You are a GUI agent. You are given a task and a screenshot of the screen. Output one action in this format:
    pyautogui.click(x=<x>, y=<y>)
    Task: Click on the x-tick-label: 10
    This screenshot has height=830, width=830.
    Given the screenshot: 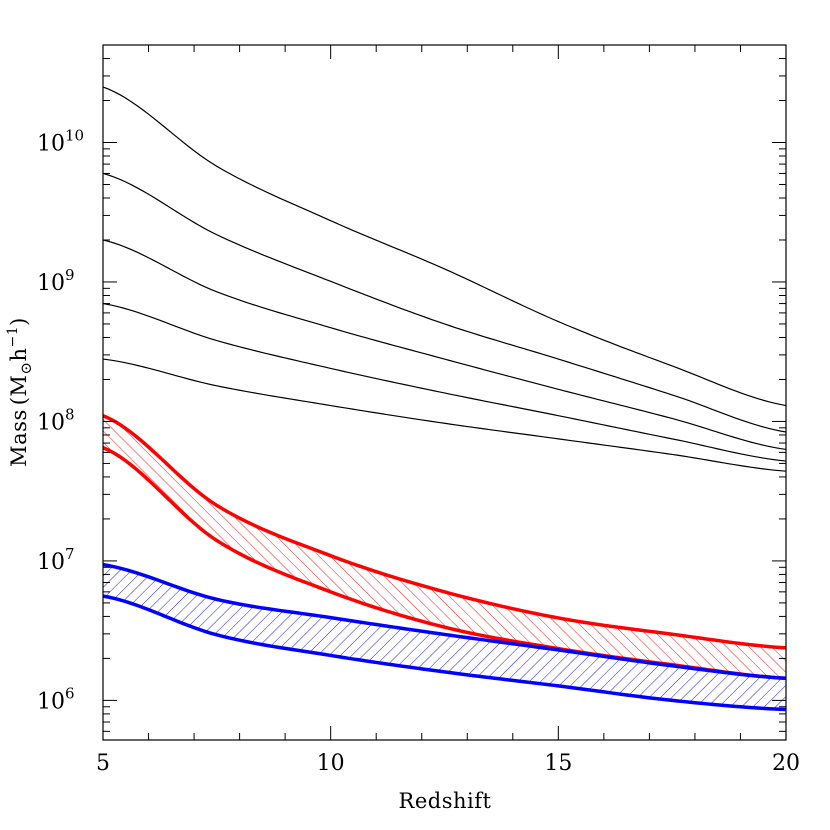 What is the action you would take?
    pyautogui.click(x=331, y=763)
    